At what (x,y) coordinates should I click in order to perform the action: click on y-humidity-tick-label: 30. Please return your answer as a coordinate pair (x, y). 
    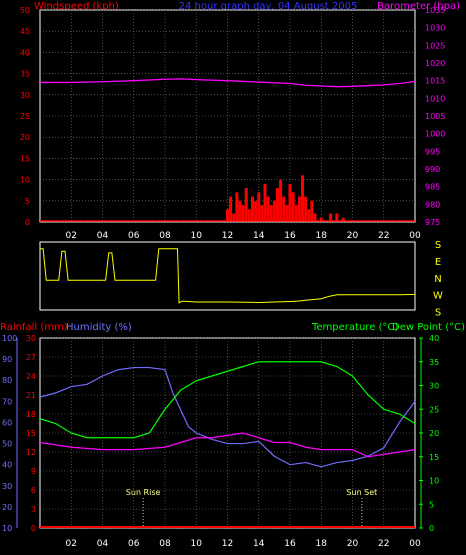
    Looking at the image, I should click on (7, 486).